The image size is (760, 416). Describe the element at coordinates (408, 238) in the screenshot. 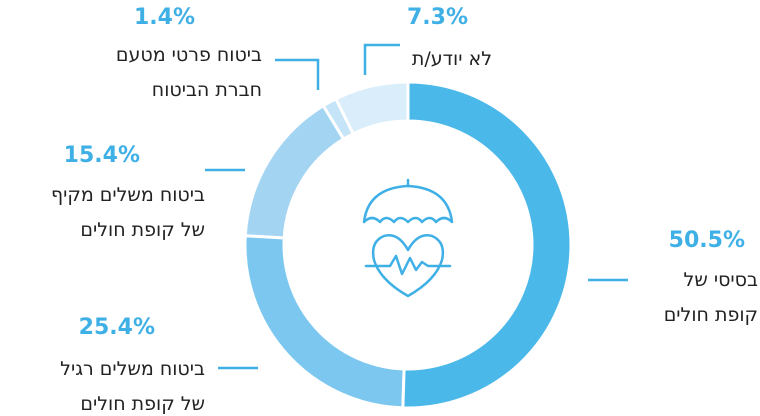

I see `center-icon` at that location.